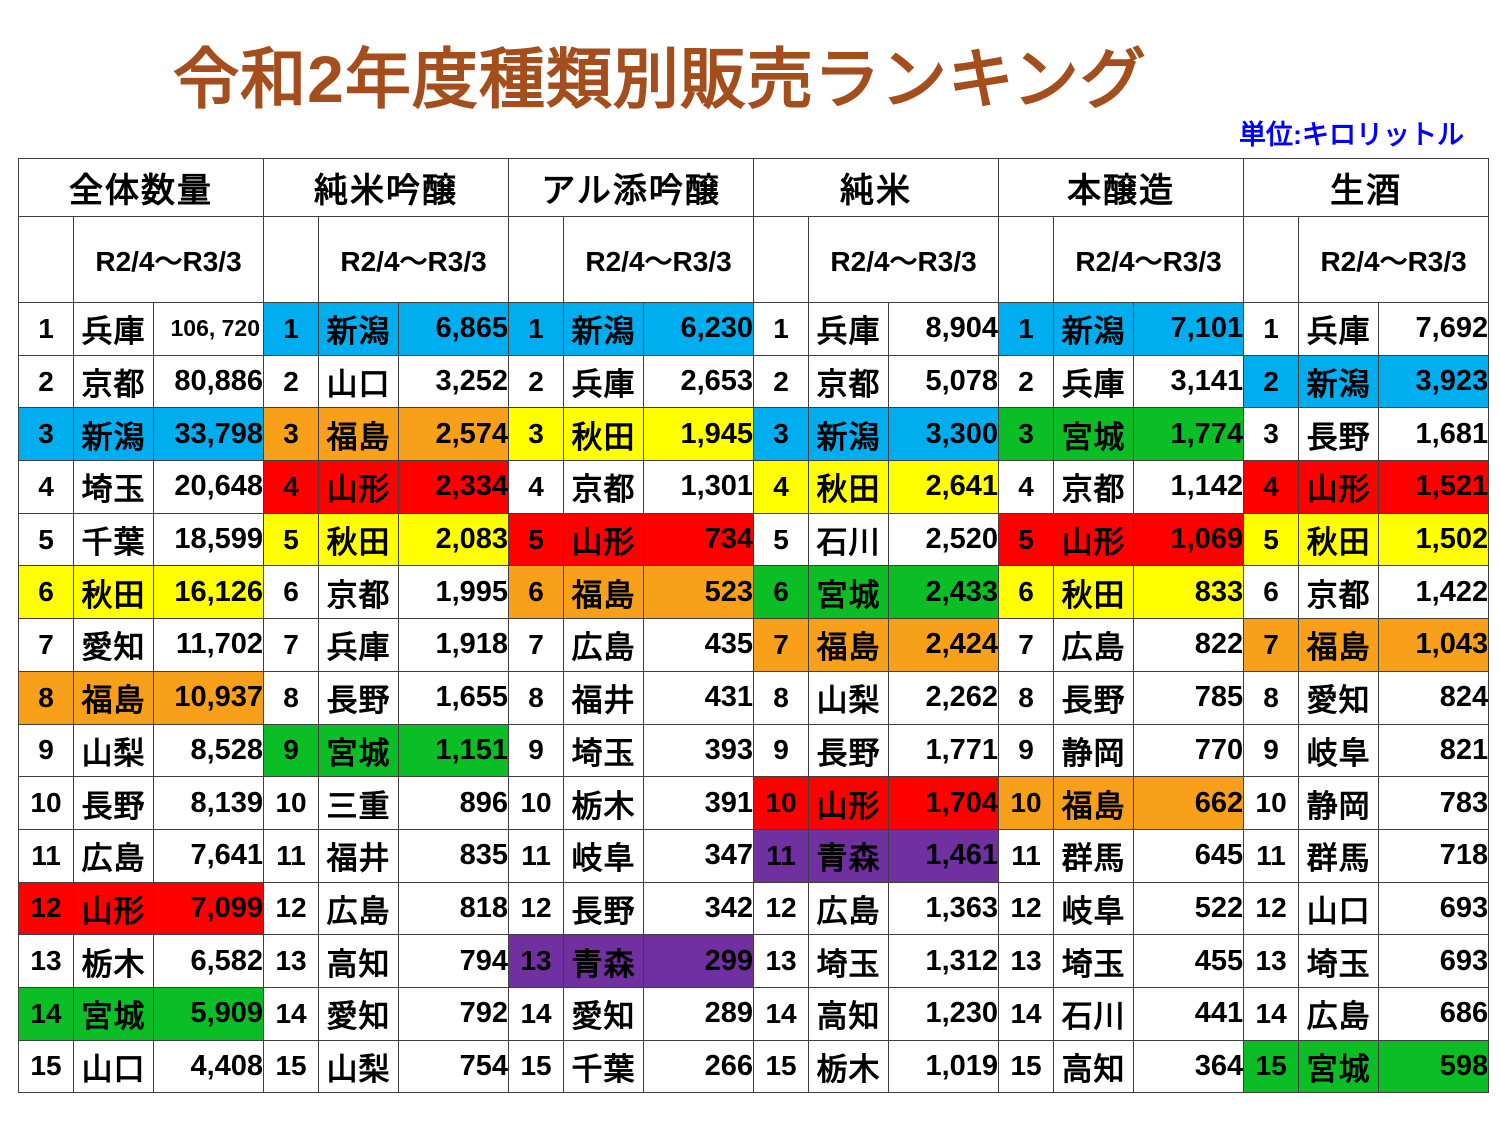  Describe the element at coordinates (1026, 329) in the screenshot. I see `rank-cell-honjozo: 1` at that location.